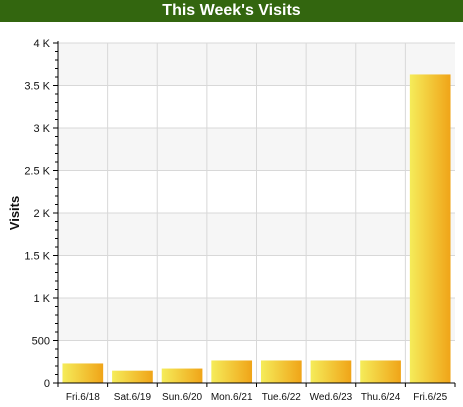 This screenshot has width=463, height=407. I want to click on y-tick-label: 2 K, so click(41, 214).